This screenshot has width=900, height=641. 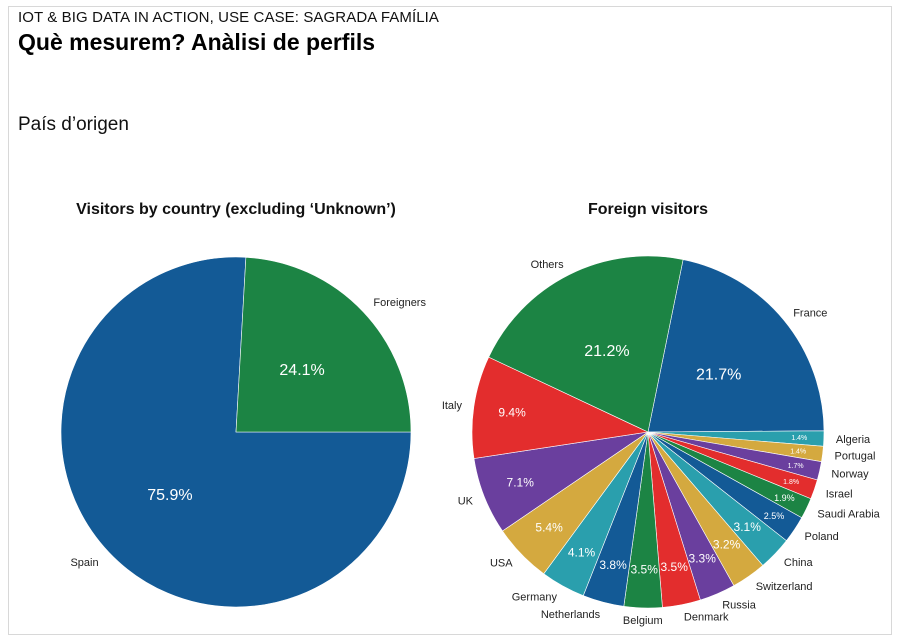 I want to click on slice-percent-foreigners: 24.1%, so click(x=301, y=370).